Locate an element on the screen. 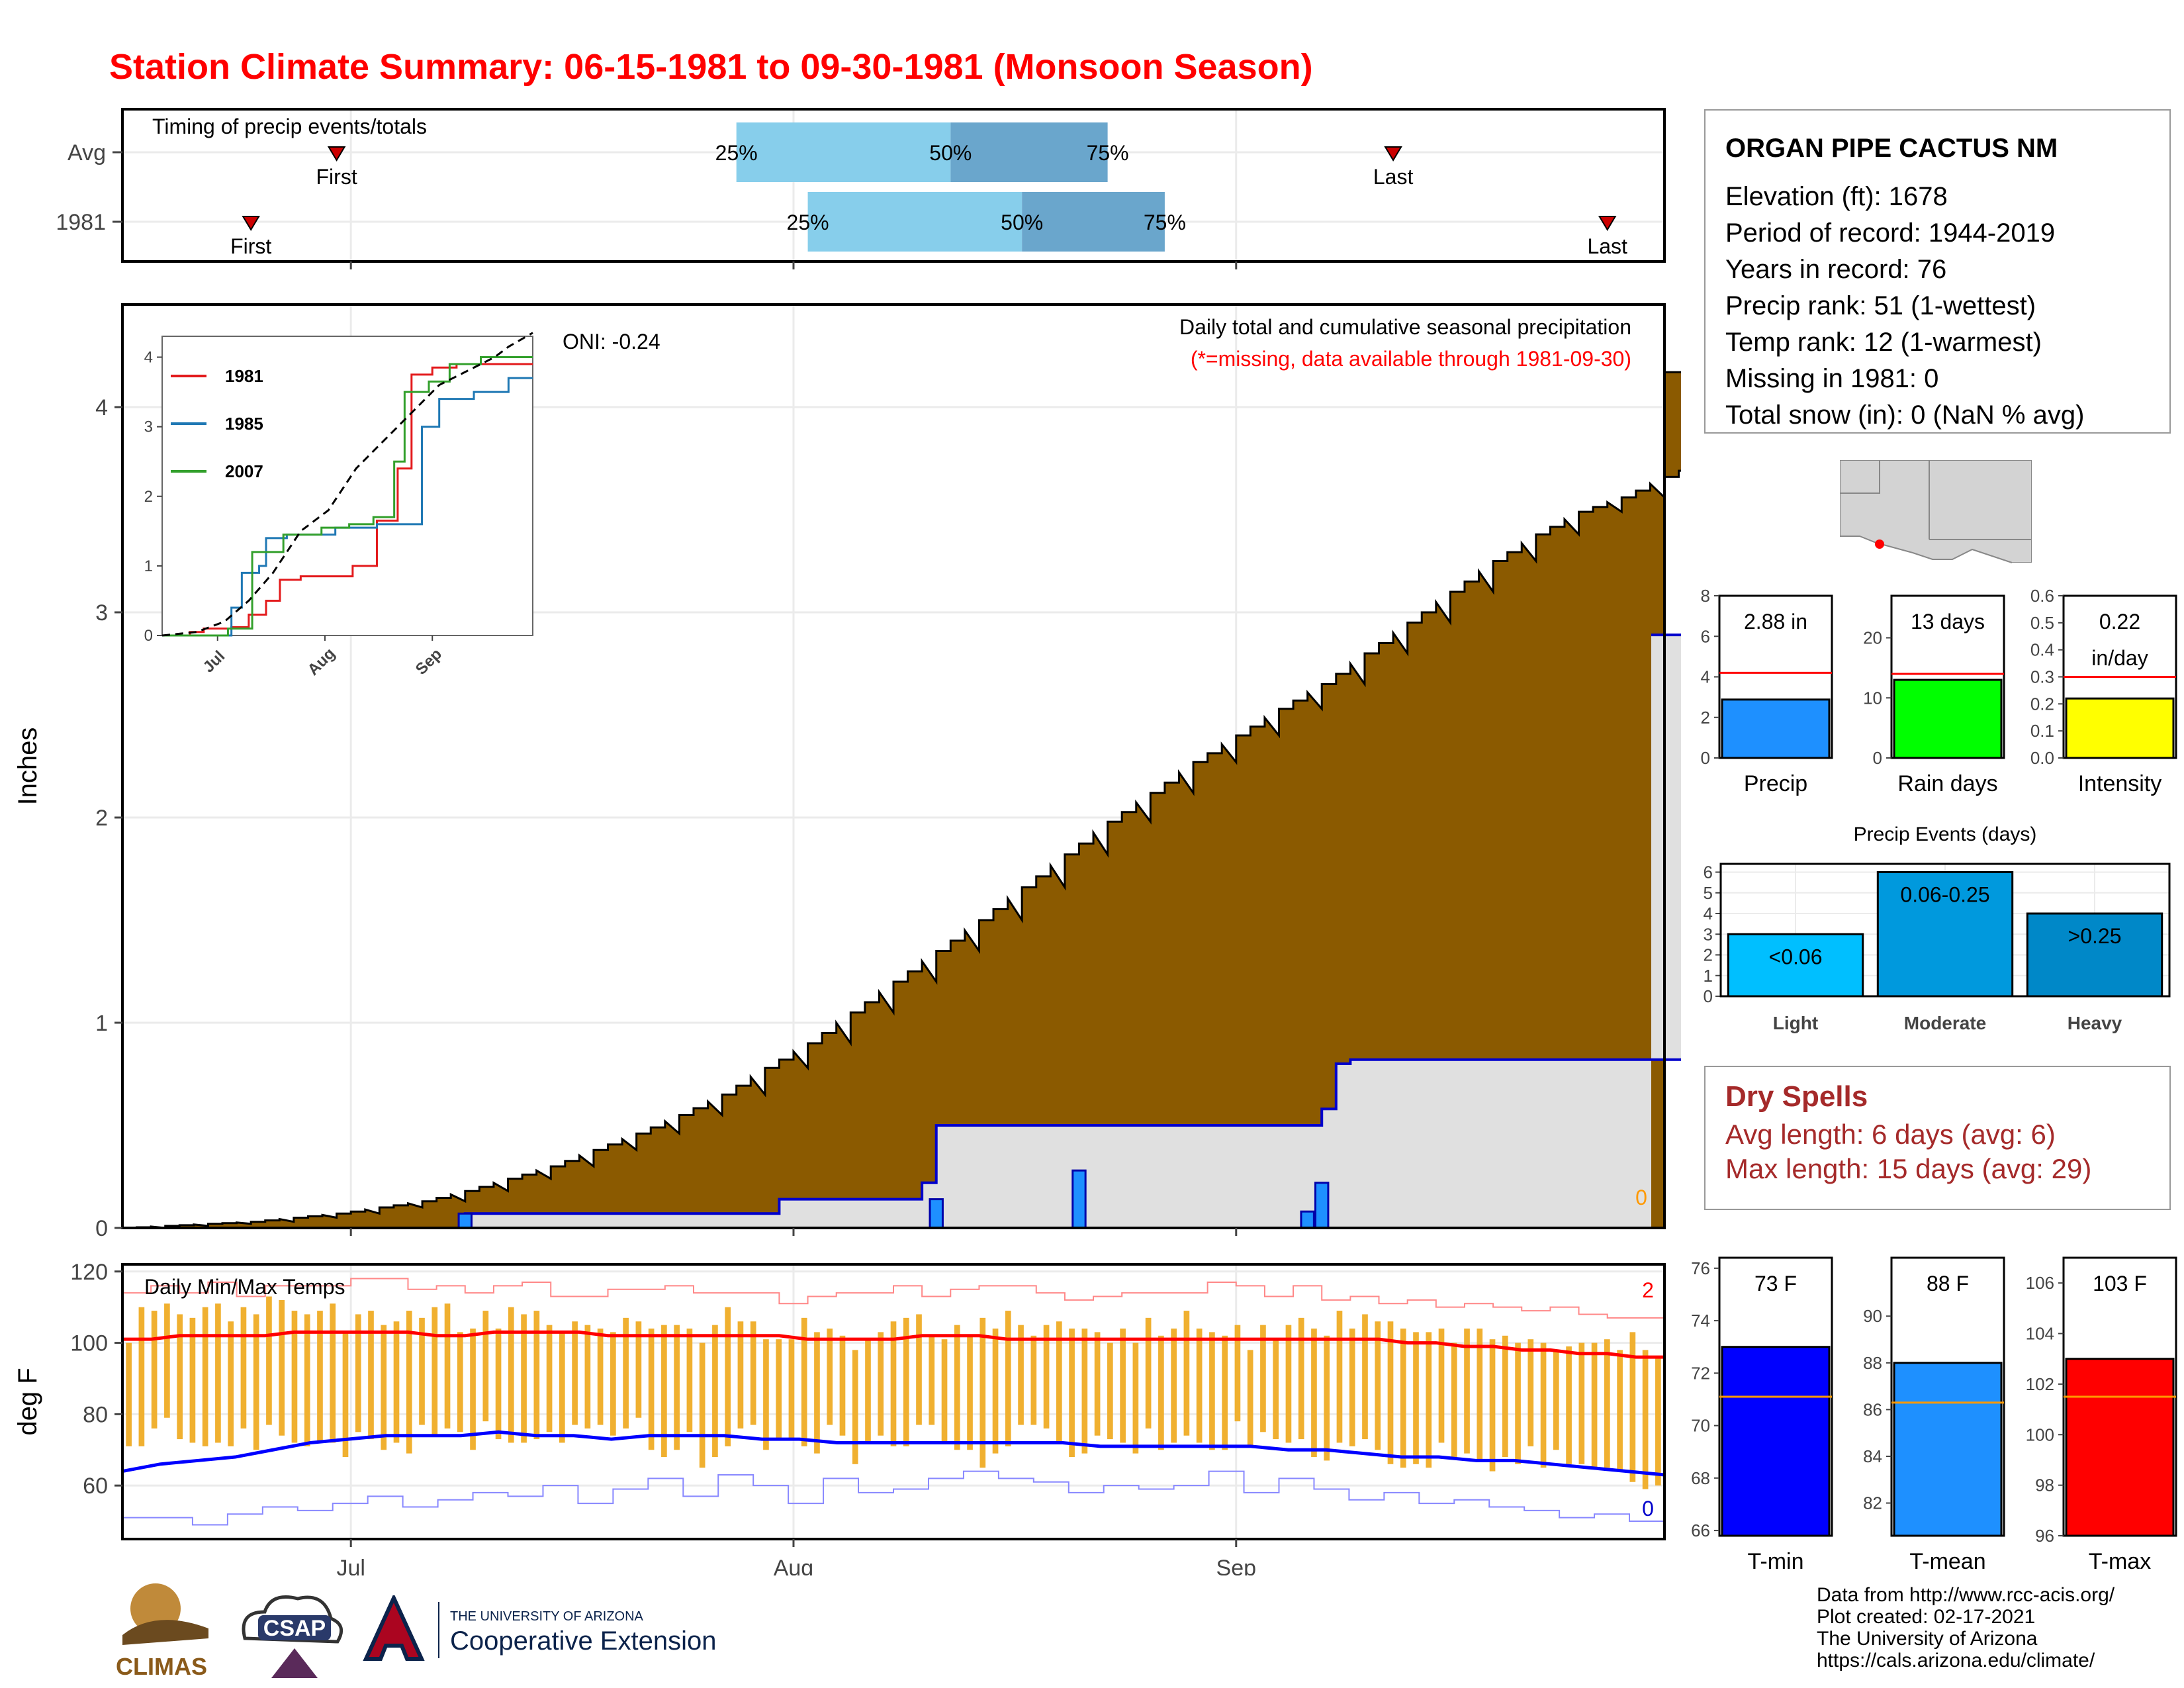  tmin-record-line is located at coordinates (893, 1498).